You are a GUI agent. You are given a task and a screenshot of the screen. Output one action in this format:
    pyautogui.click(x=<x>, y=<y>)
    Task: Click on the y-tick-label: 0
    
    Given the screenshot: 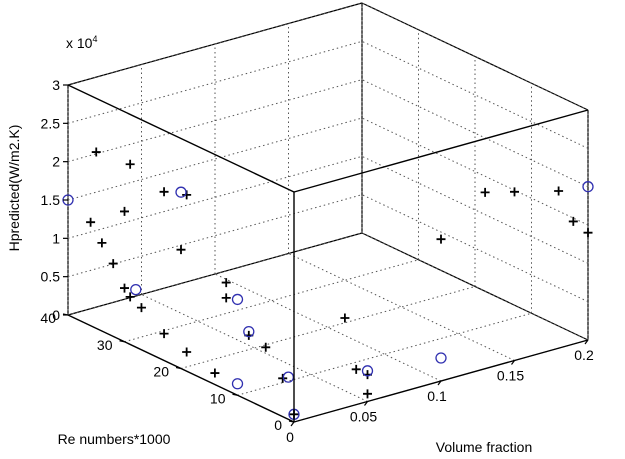 What is the action you would take?
    pyautogui.click(x=278, y=425)
    